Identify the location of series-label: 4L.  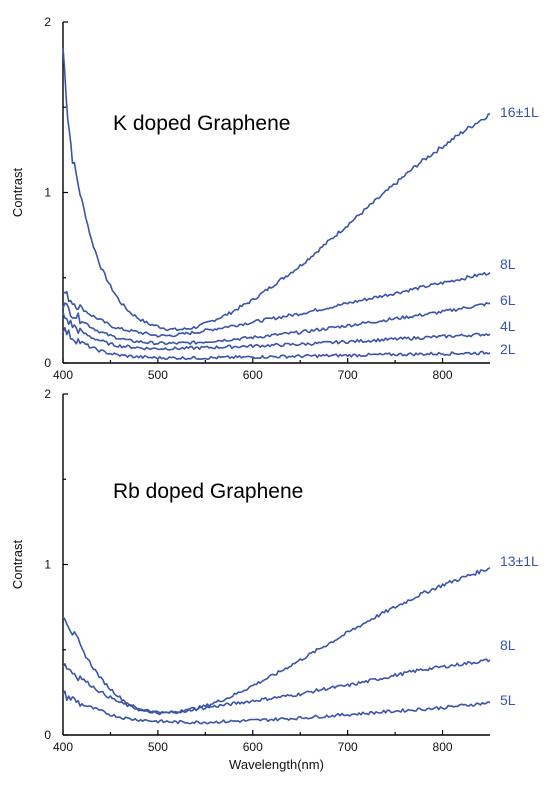
(508, 326).